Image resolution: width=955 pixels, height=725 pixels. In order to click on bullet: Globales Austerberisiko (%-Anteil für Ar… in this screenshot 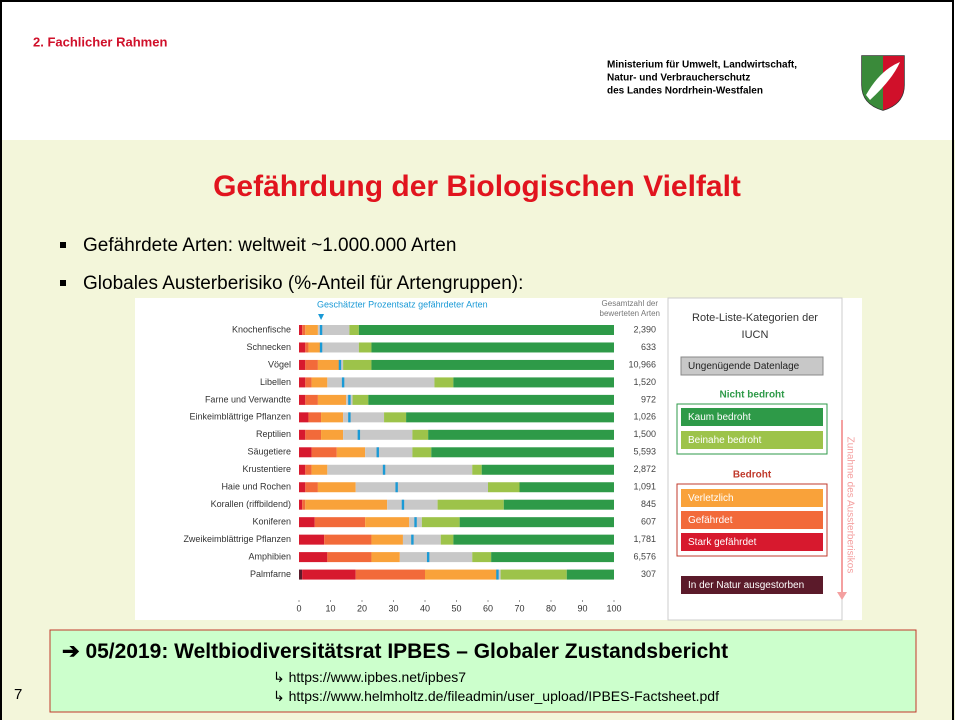, I will do `click(303, 283)`.